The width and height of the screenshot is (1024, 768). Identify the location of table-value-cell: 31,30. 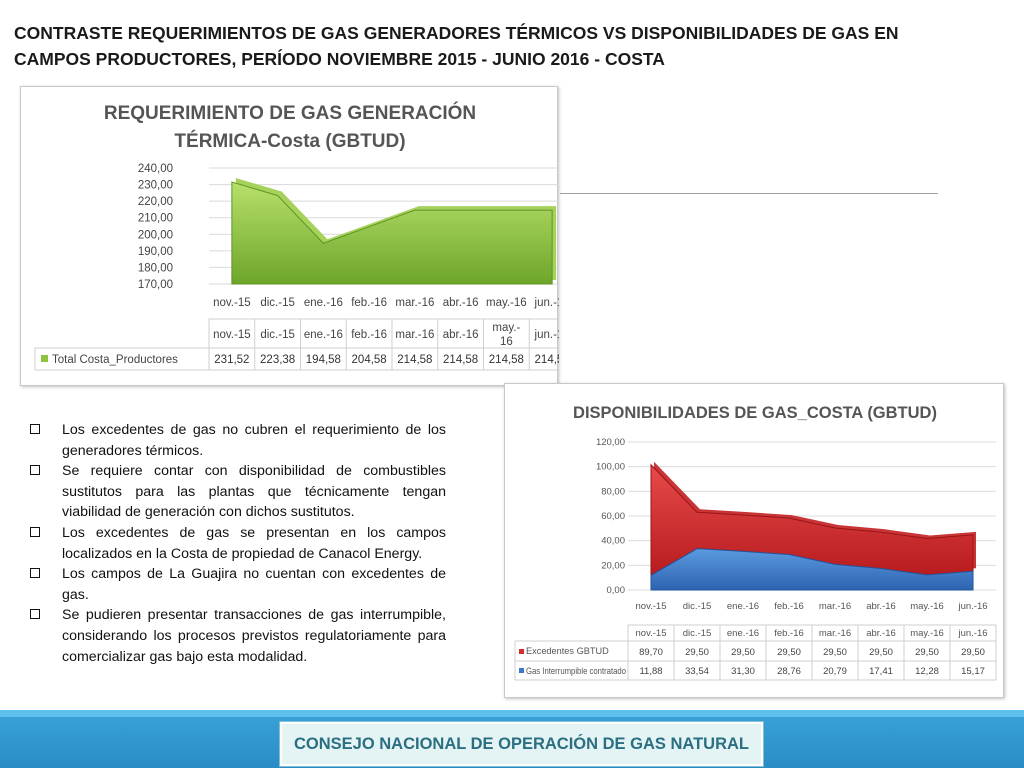
(743, 671).